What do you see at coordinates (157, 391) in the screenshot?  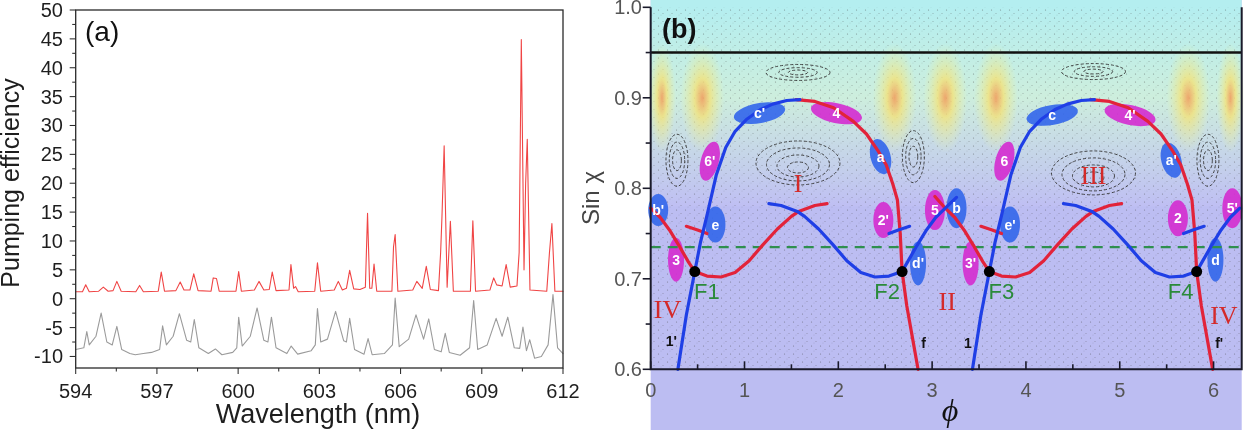 I see `x-tick-label: 597` at bounding box center [157, 391].